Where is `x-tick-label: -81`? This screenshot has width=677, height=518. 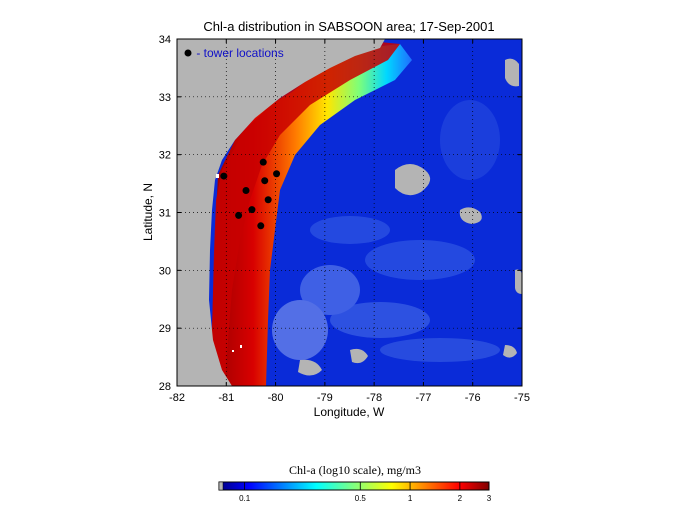
x-tick-label: -81 is located at coordinates (226, 398).